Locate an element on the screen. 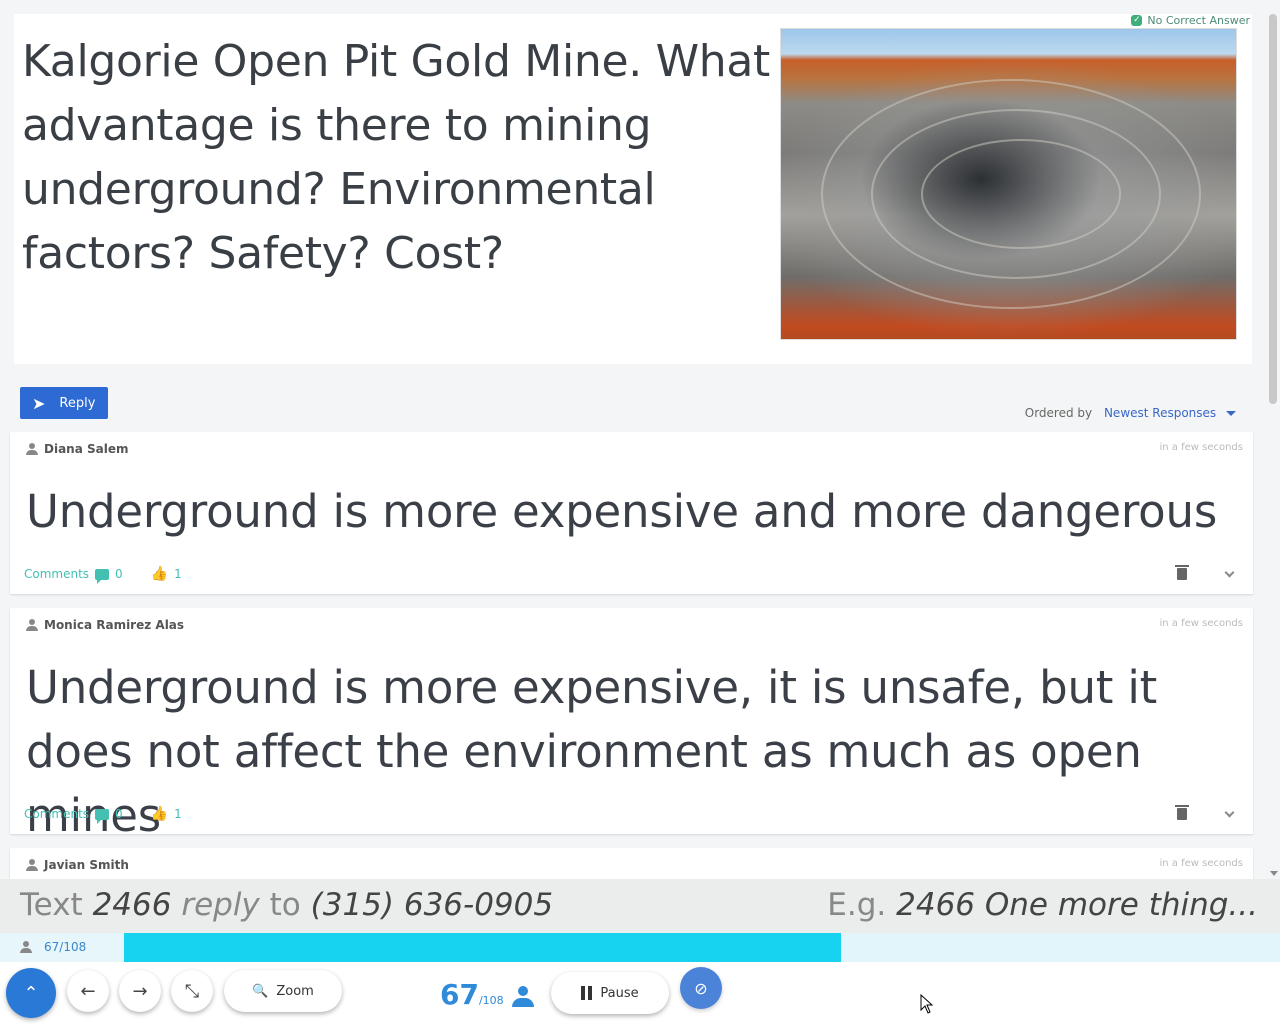 The height and width of the screenshot is (1024, 1280). text-reply-word: reply is located at coordinates (220, 905).